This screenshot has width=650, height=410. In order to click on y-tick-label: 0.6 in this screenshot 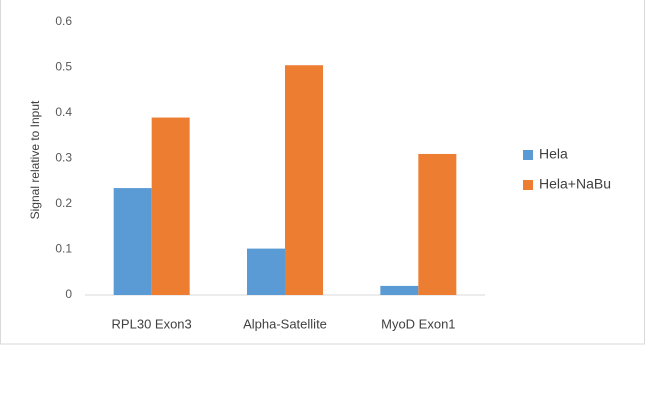, I will do `click(63, 21)`.